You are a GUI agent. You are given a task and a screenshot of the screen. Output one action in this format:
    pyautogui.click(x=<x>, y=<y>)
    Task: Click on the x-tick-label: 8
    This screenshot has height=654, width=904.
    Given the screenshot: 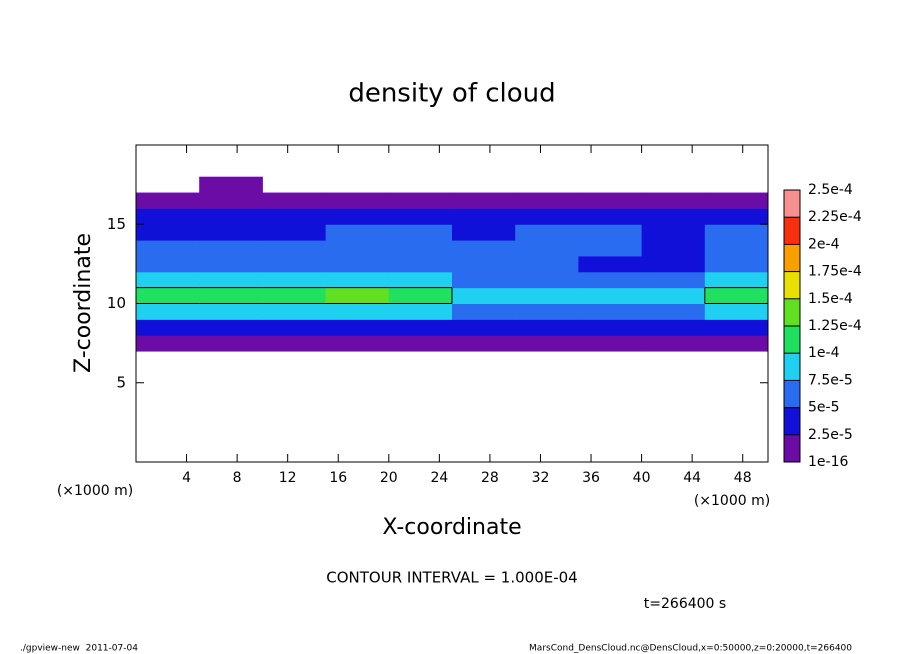 What is the action you would take?
    pyautogui.click(x=237, y=478)
    